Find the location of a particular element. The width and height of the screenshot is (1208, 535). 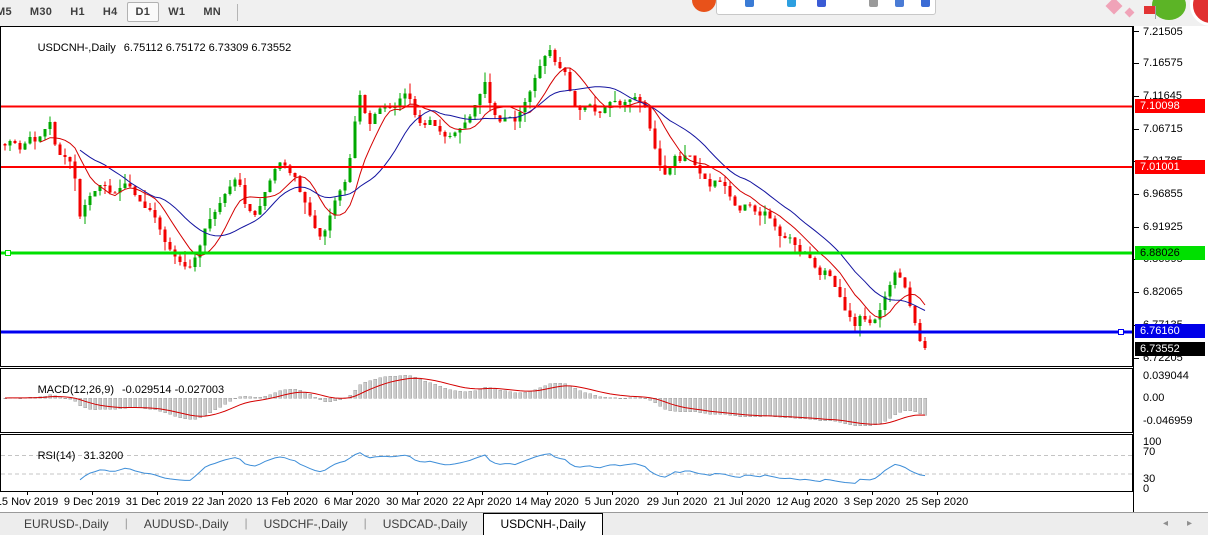

date-label: 5 Jun 2020 is located at coordinates (612, 502).